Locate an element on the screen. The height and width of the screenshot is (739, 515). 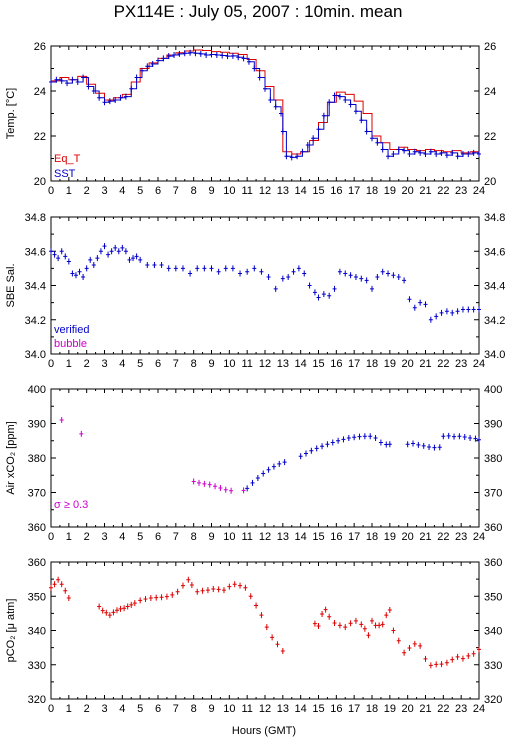
x-tick-label: 0 is located at coordinates (51, 364).